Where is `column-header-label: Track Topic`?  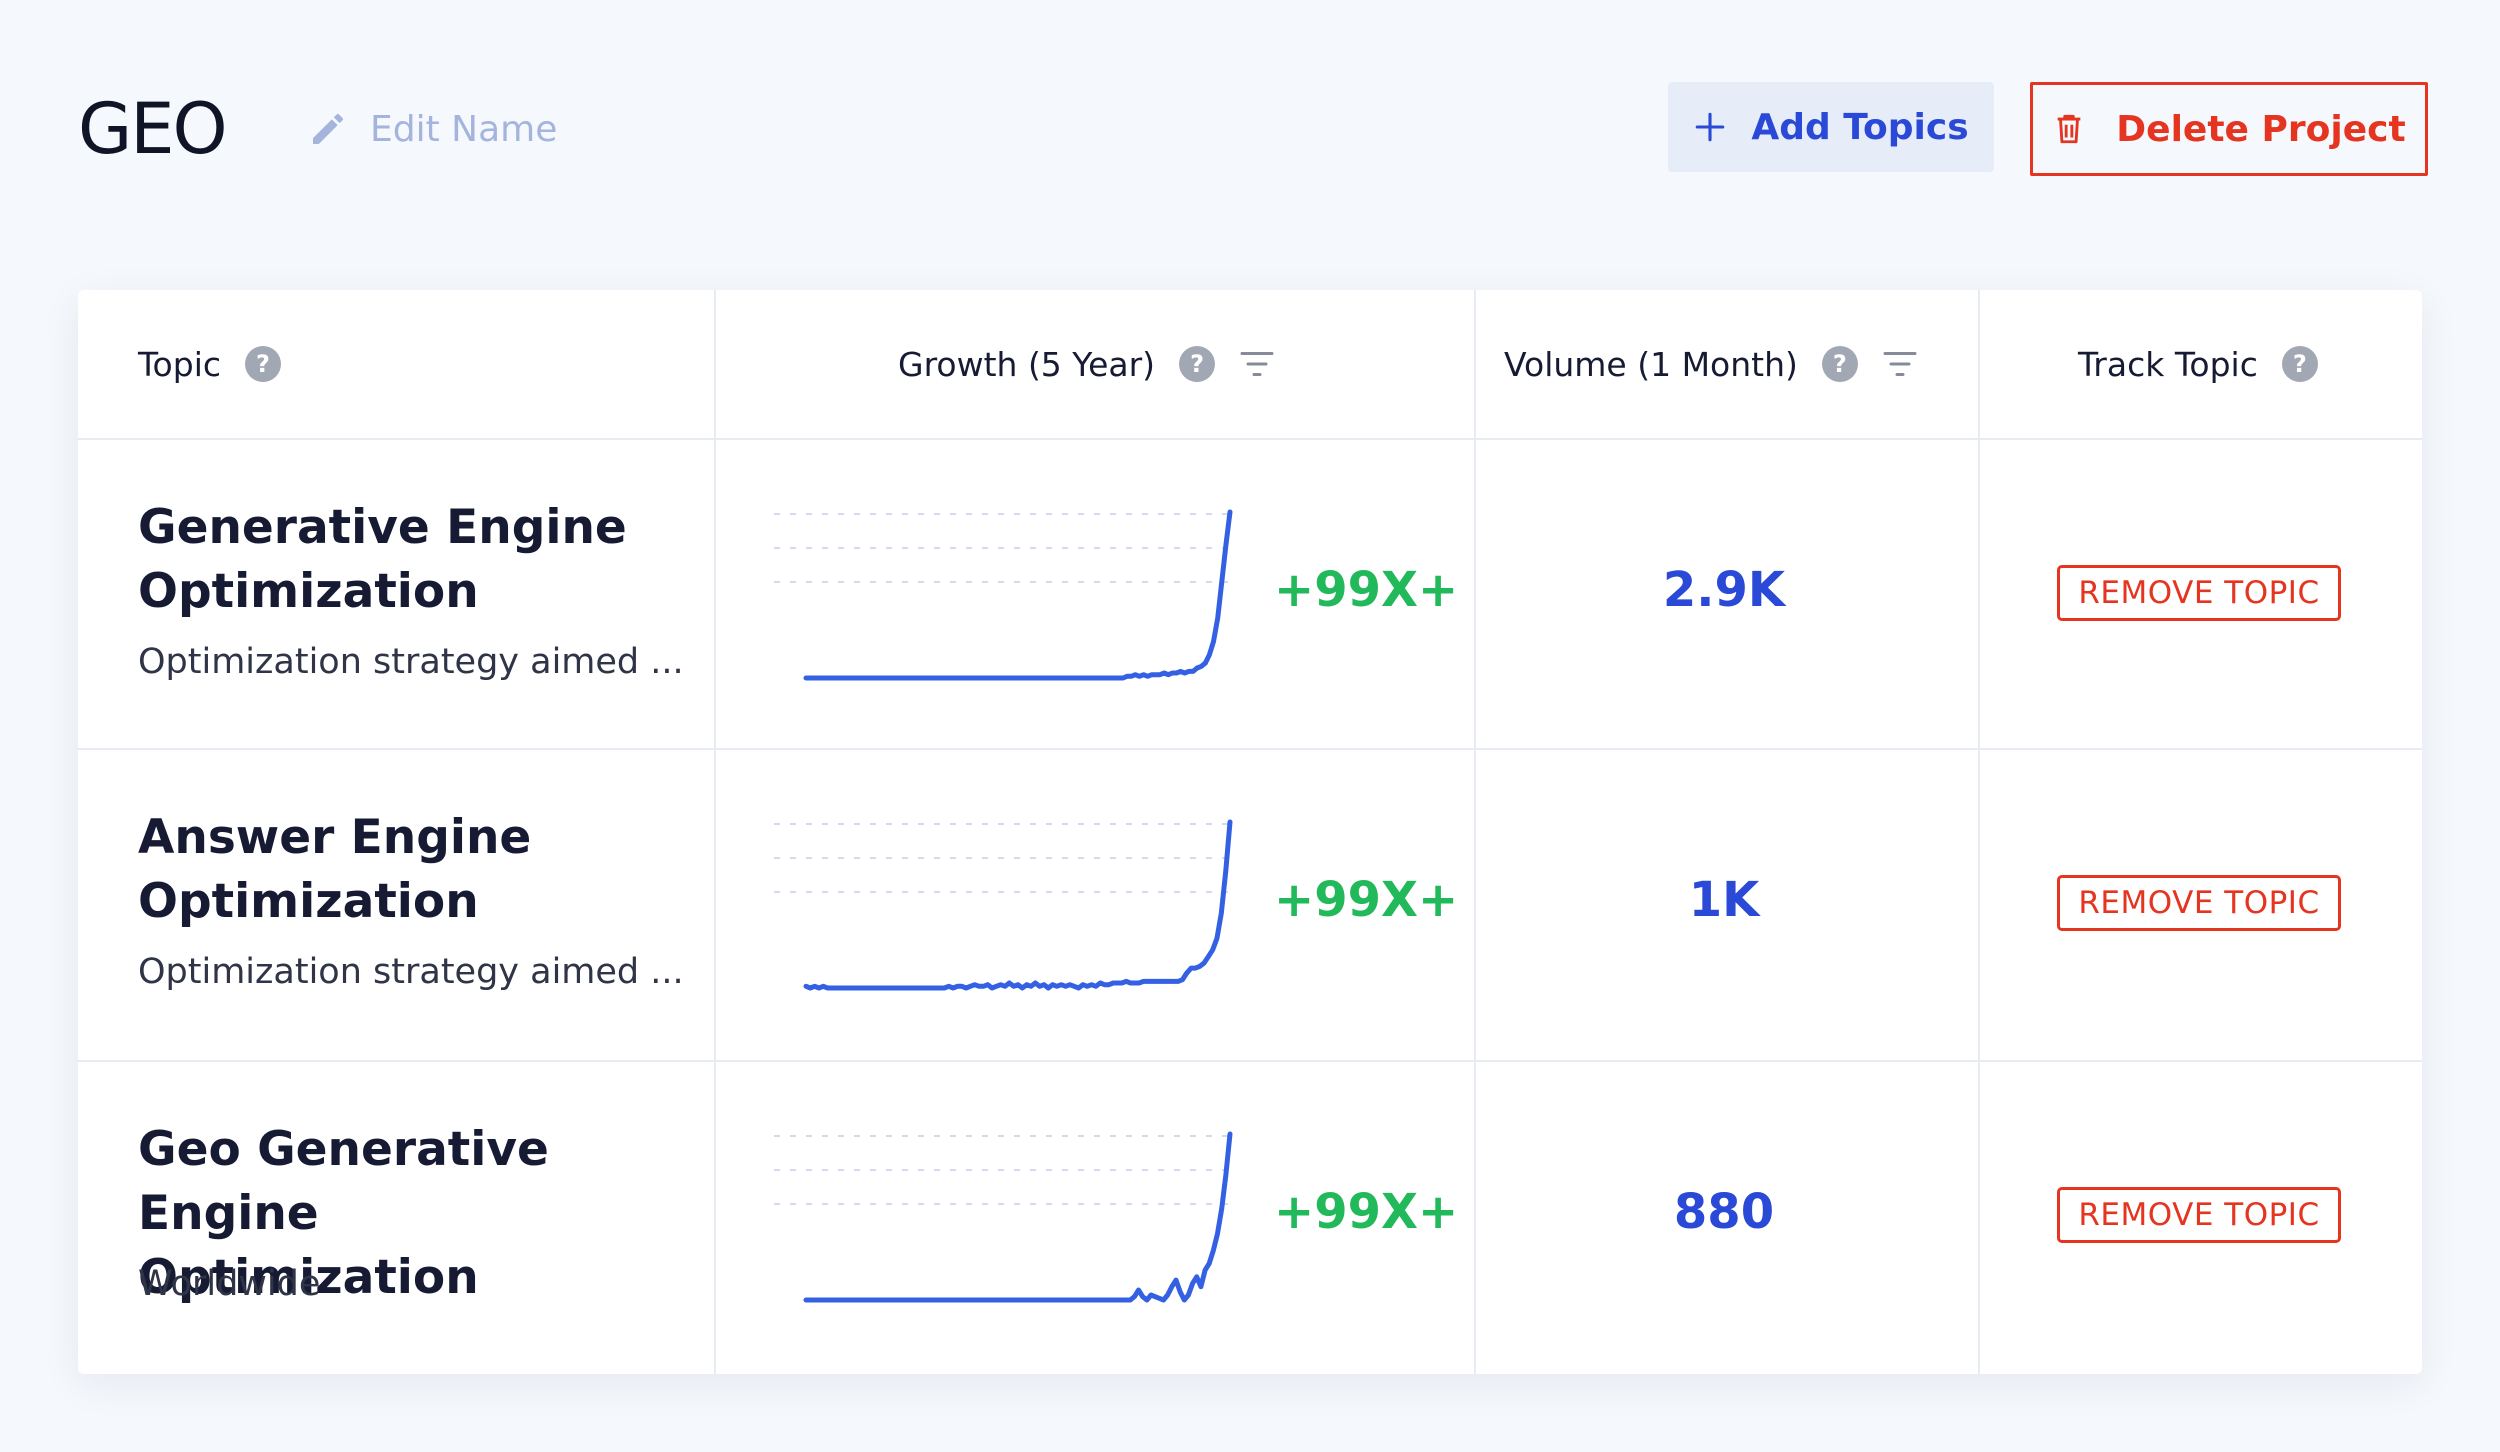 column-header-label: Track Topic is located at coordinates (2168, 364).